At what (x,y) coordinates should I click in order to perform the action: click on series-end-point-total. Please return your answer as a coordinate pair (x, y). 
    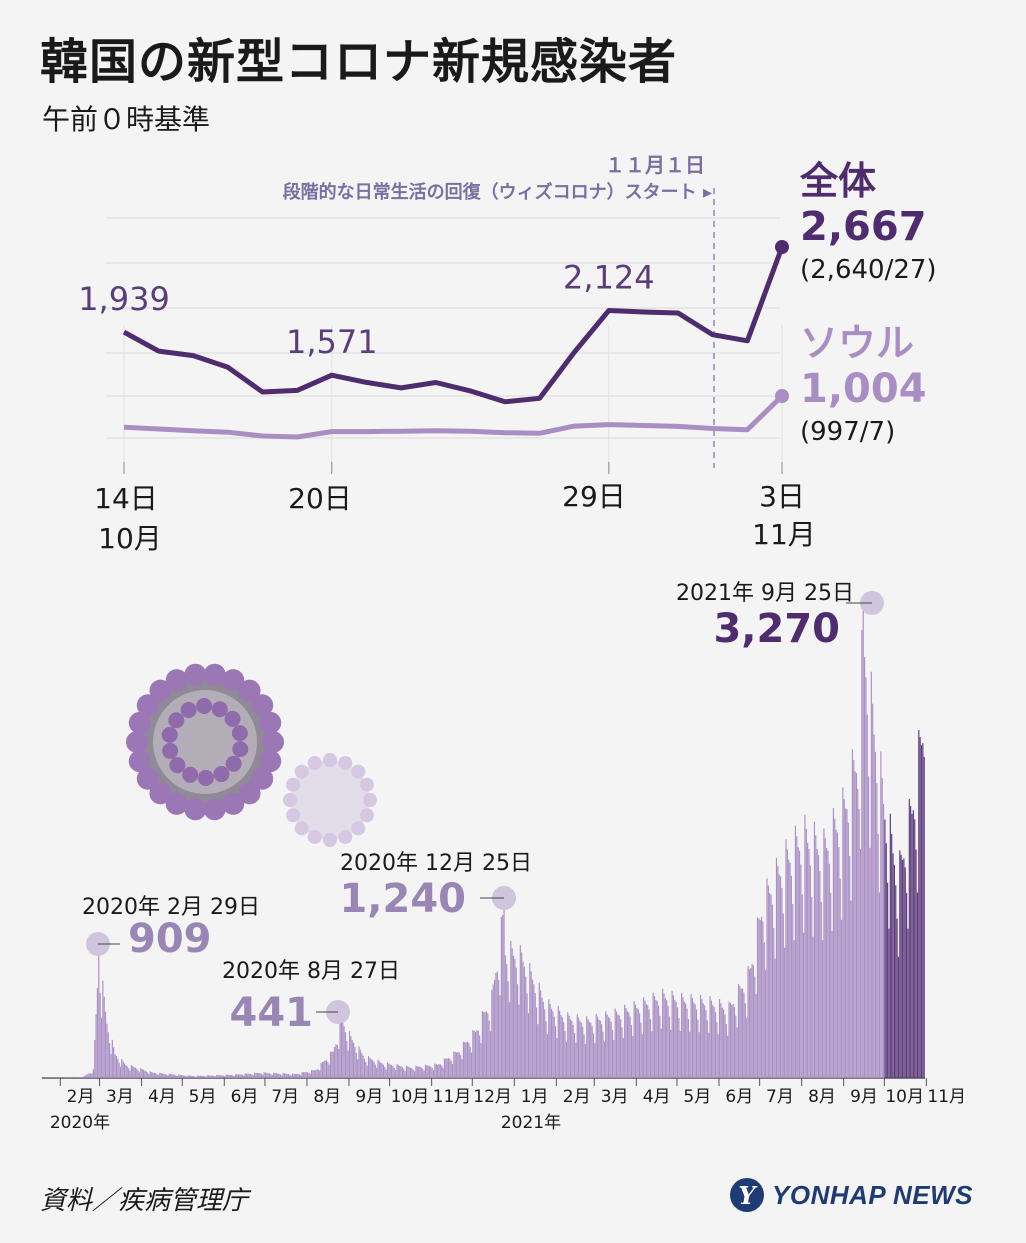
    Looking at the image, I should click on (782, 247).